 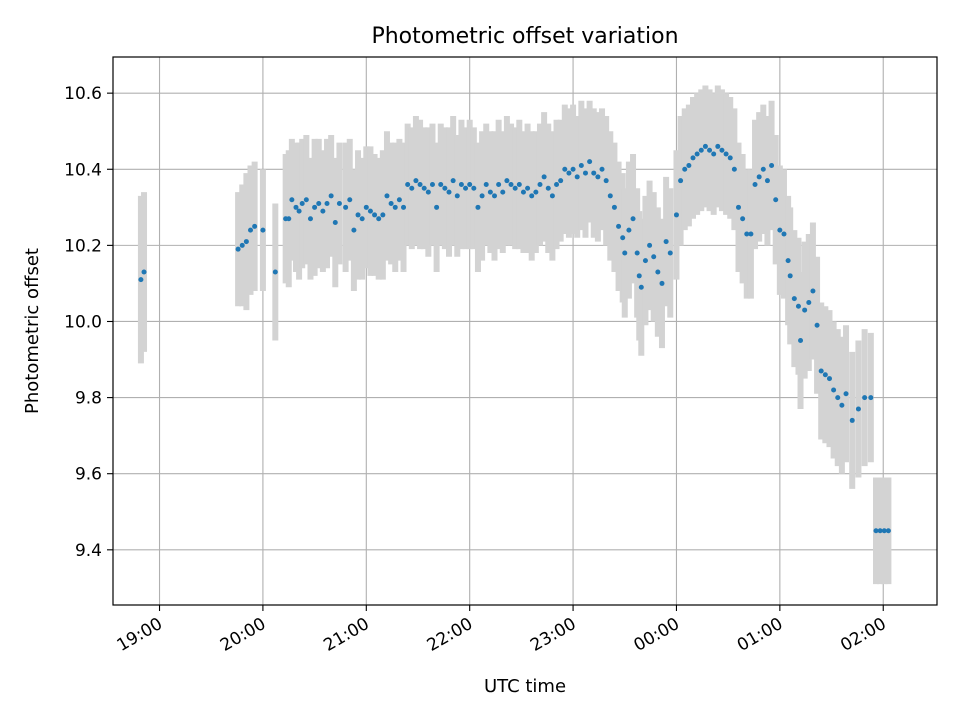 I want to click on y-tick-label: 10.2, so click(x=83, y=246).